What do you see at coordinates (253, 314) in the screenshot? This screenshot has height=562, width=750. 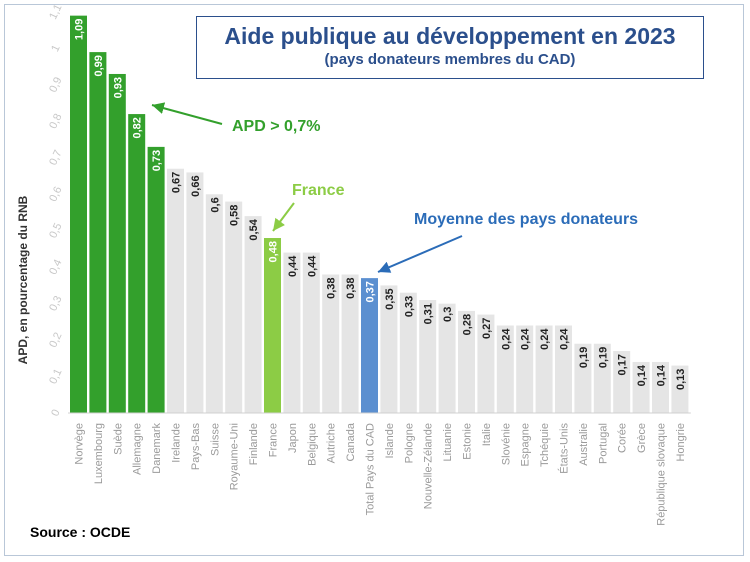 I see `bar-finlande` at bounding box center [253, 314].